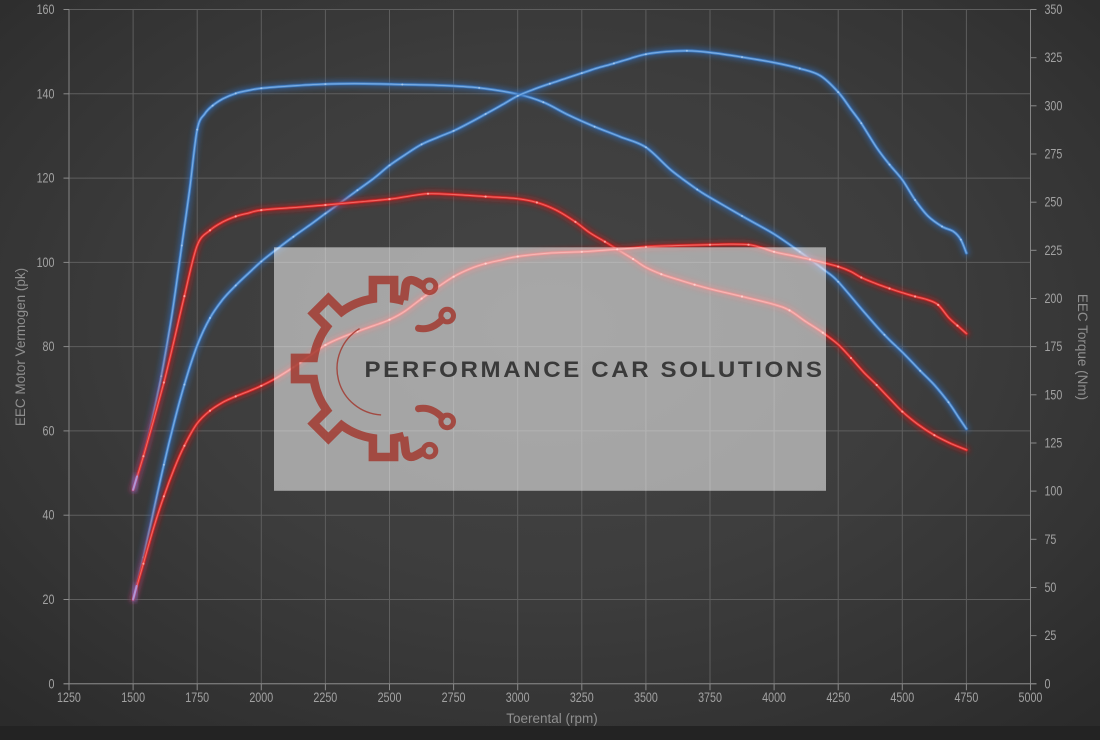  What do you see at coordinates (646, 697) in the screenshot?
I see `svg-text: 3500` at bounding box center [646, 697].